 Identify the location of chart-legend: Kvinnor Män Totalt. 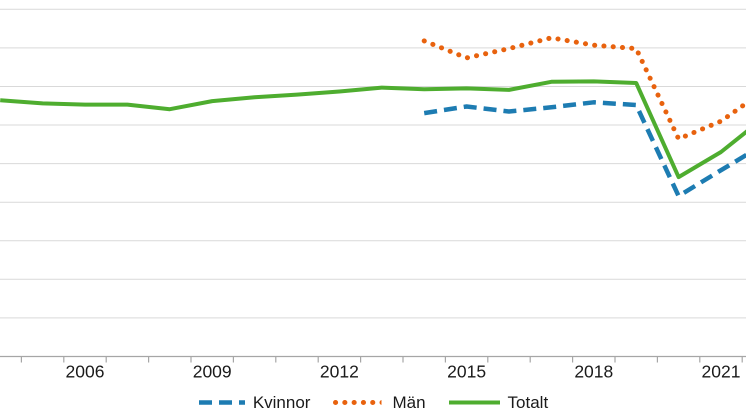
(373, 402).